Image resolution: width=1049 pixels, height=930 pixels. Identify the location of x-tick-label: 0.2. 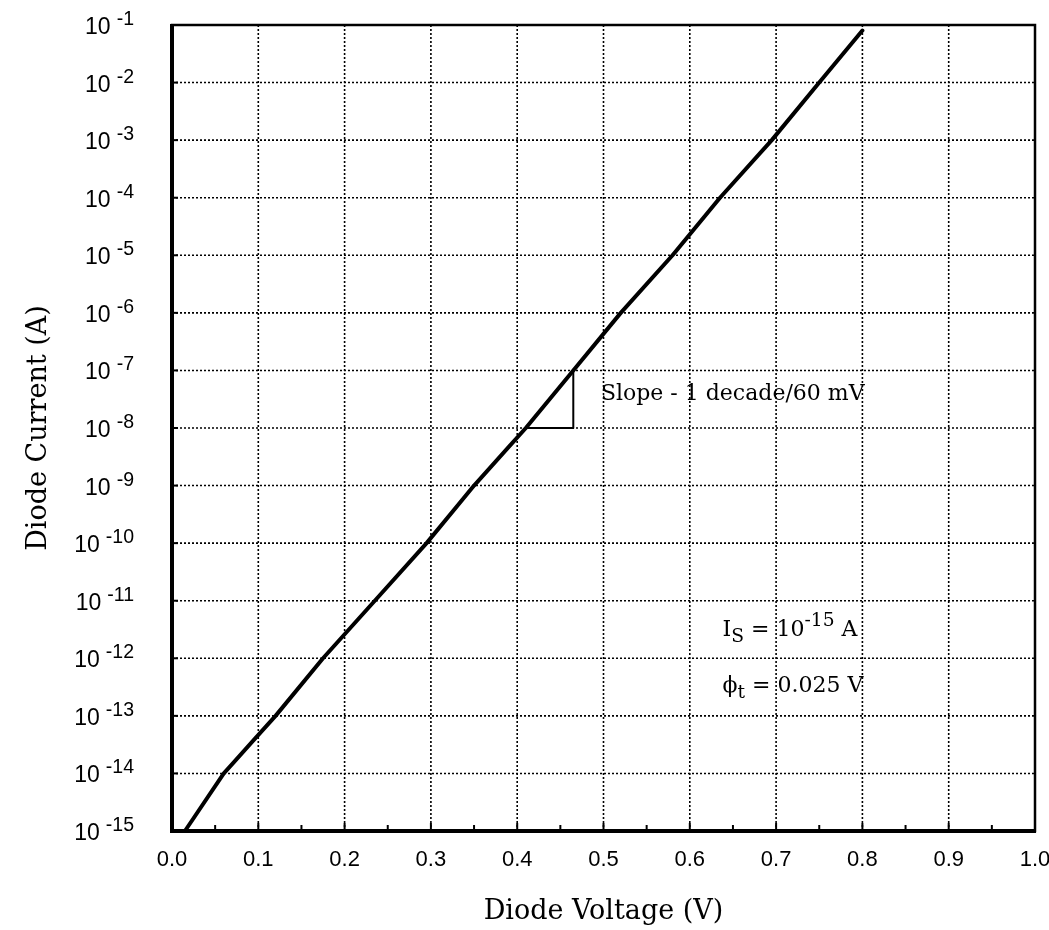
(344, 858).